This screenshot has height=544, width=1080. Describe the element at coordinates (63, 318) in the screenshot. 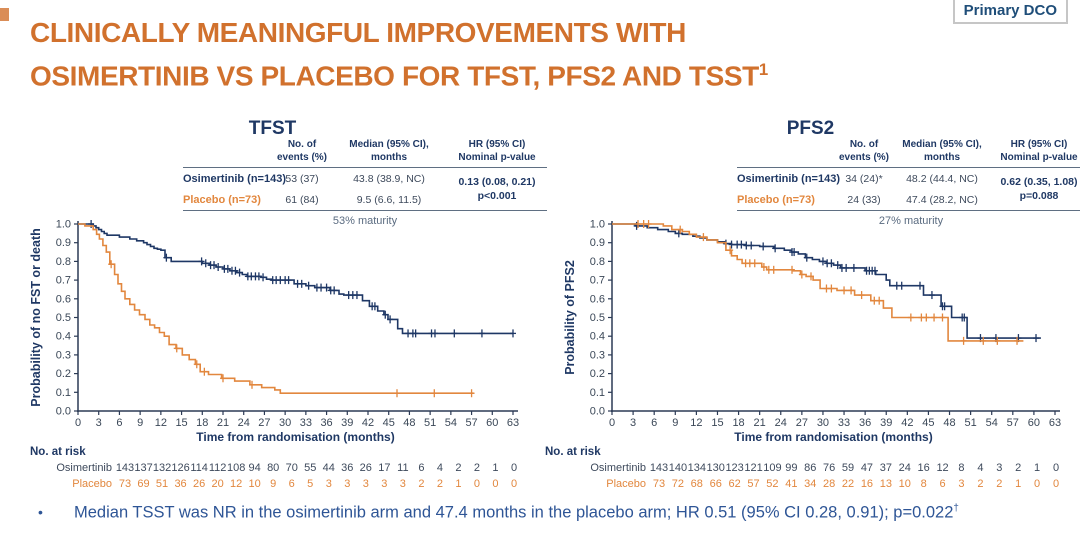

I see `svg-text: 0.5` at that location.